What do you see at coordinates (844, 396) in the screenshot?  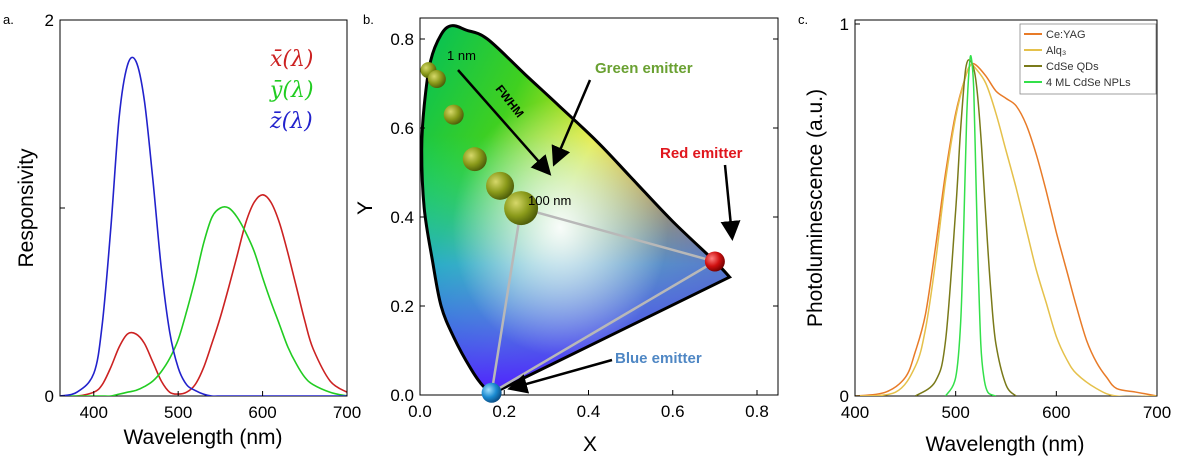 I see `panel-c-ytick-label: 0` at bounding box center [844, 396].